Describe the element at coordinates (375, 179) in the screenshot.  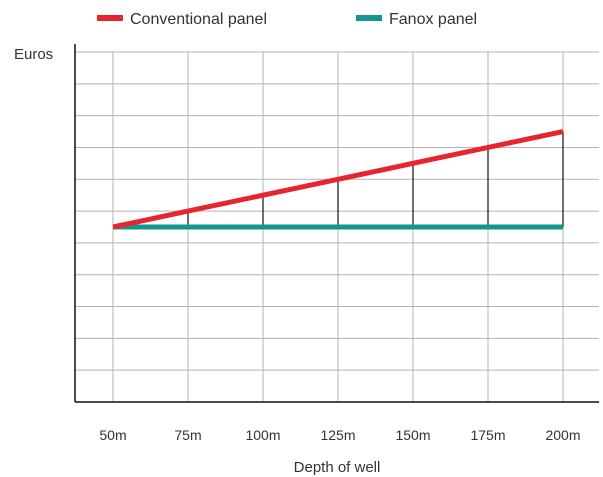
I see `difference-lines` at that location.